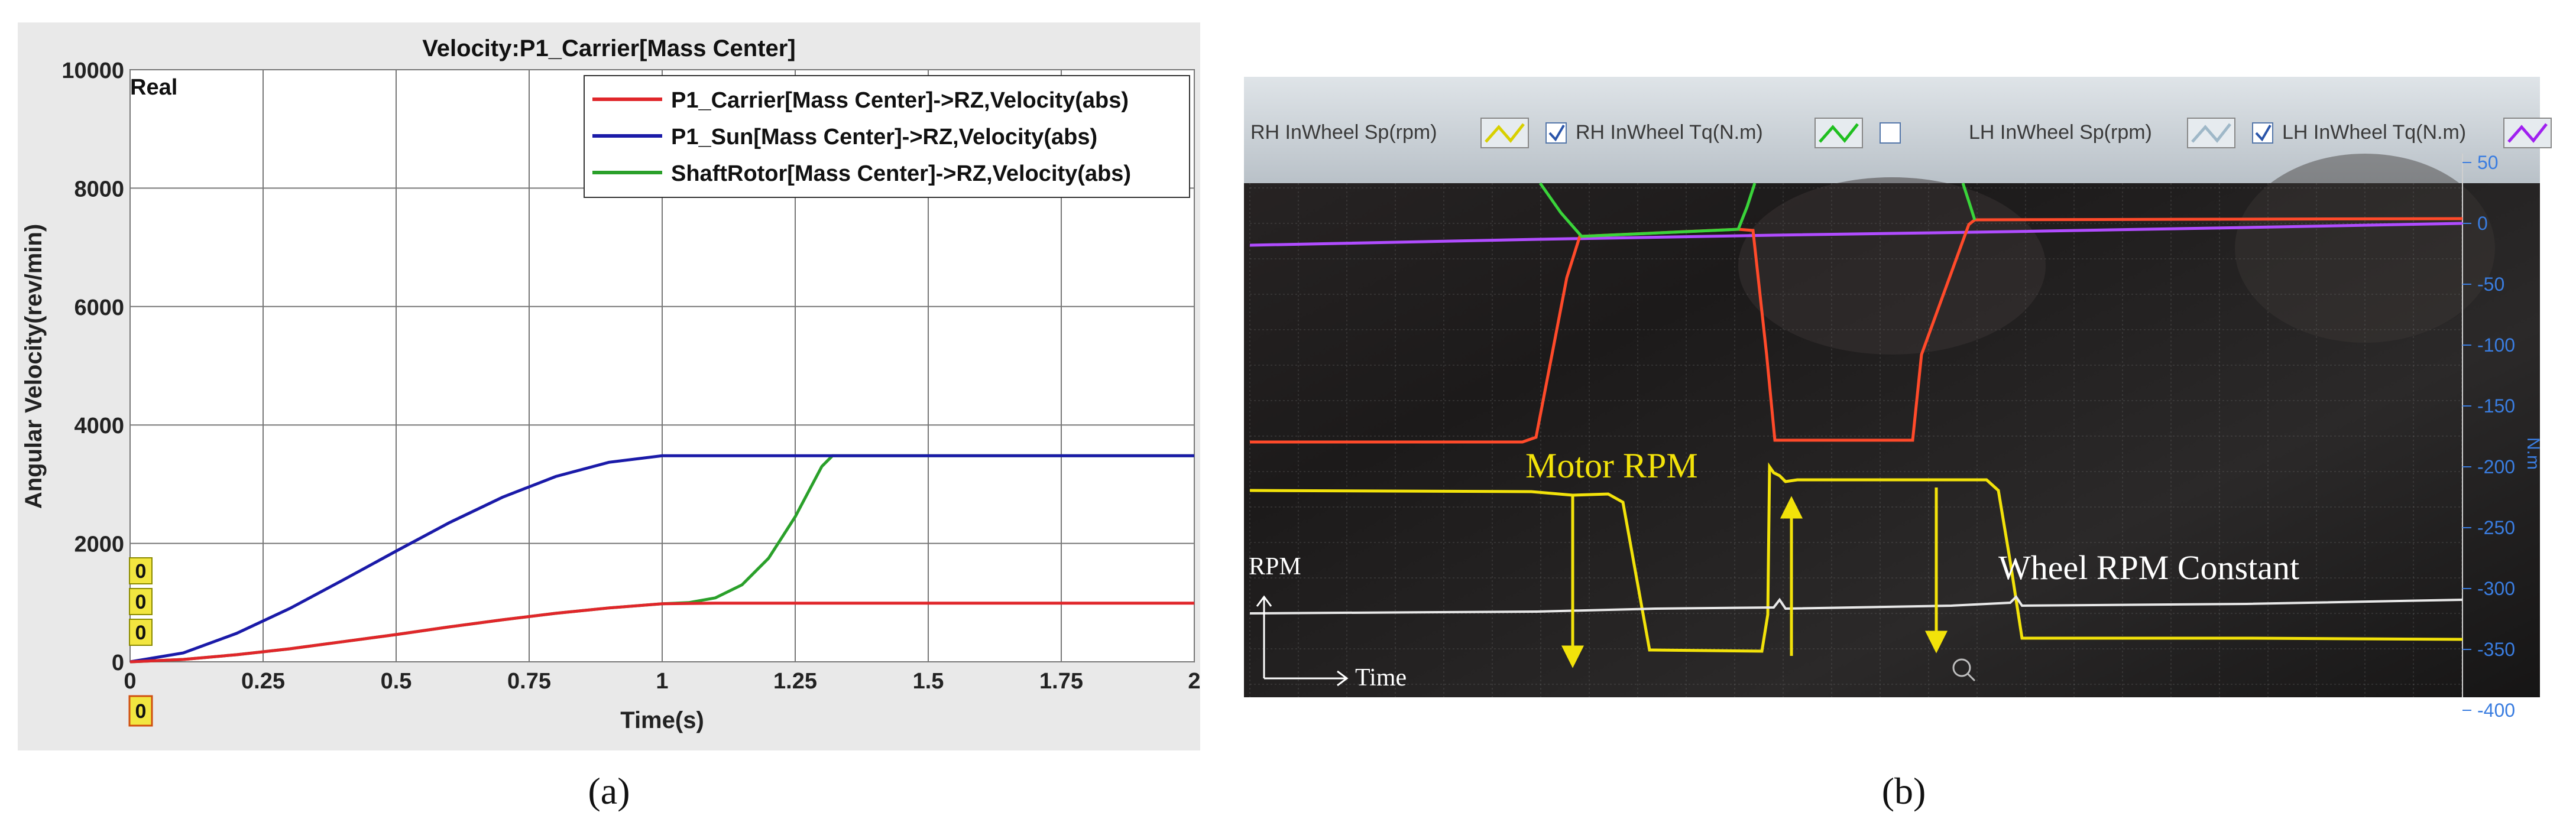 The width and height of the screenshot is (2576, 819). Describe the element at coordinates (1611, 465) in the screenshot. I see `motor-rpm-label: Motor RPM` at that location.